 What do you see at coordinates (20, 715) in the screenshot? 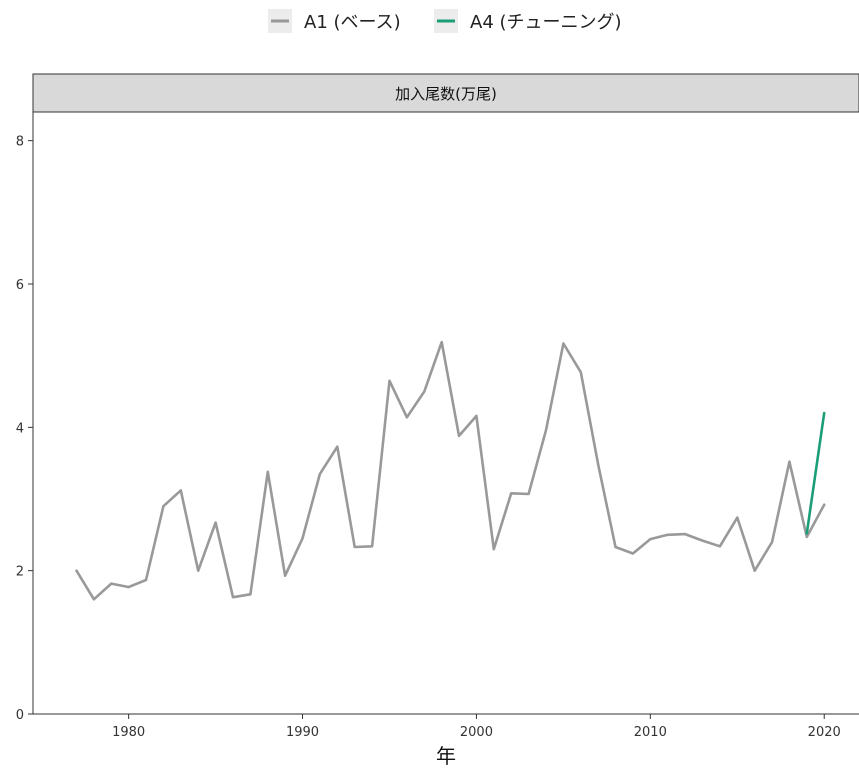
I see `y-tick-label: 0` at bounding box center [20, 715].